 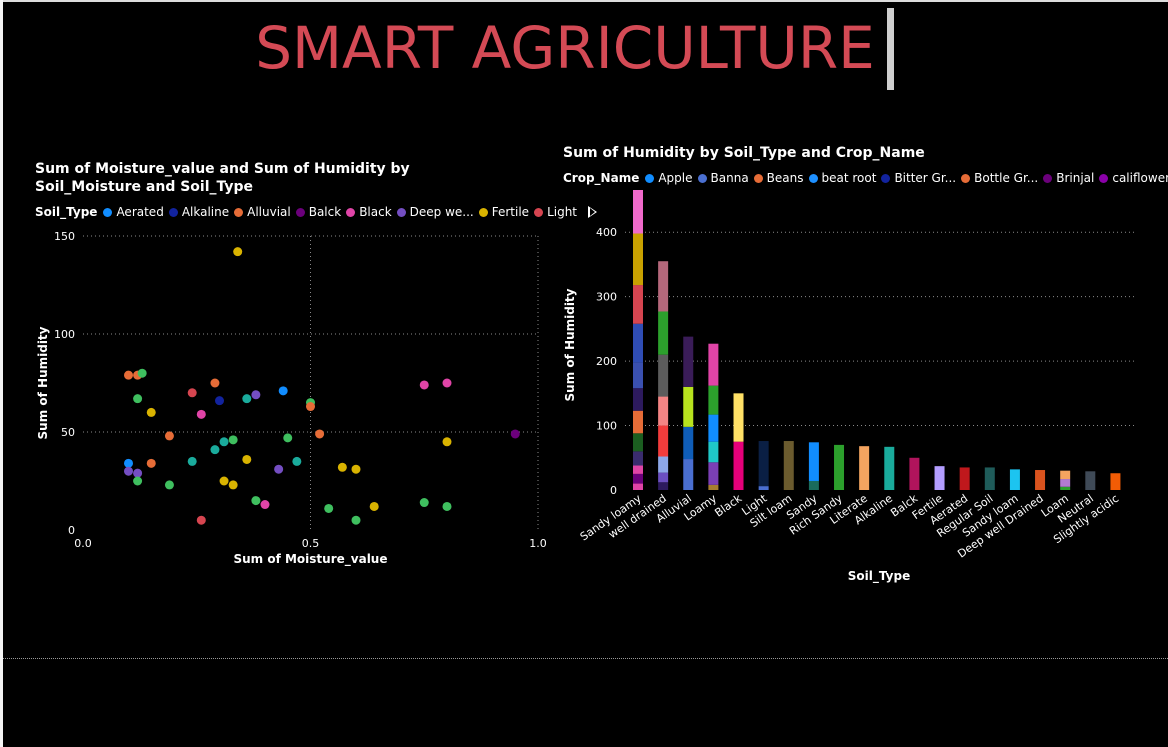 What do you see at coordinates (198, 212) in the screenshot?
I see `scatter-legend-item: Alkaline` at bounding box center [198, 212].